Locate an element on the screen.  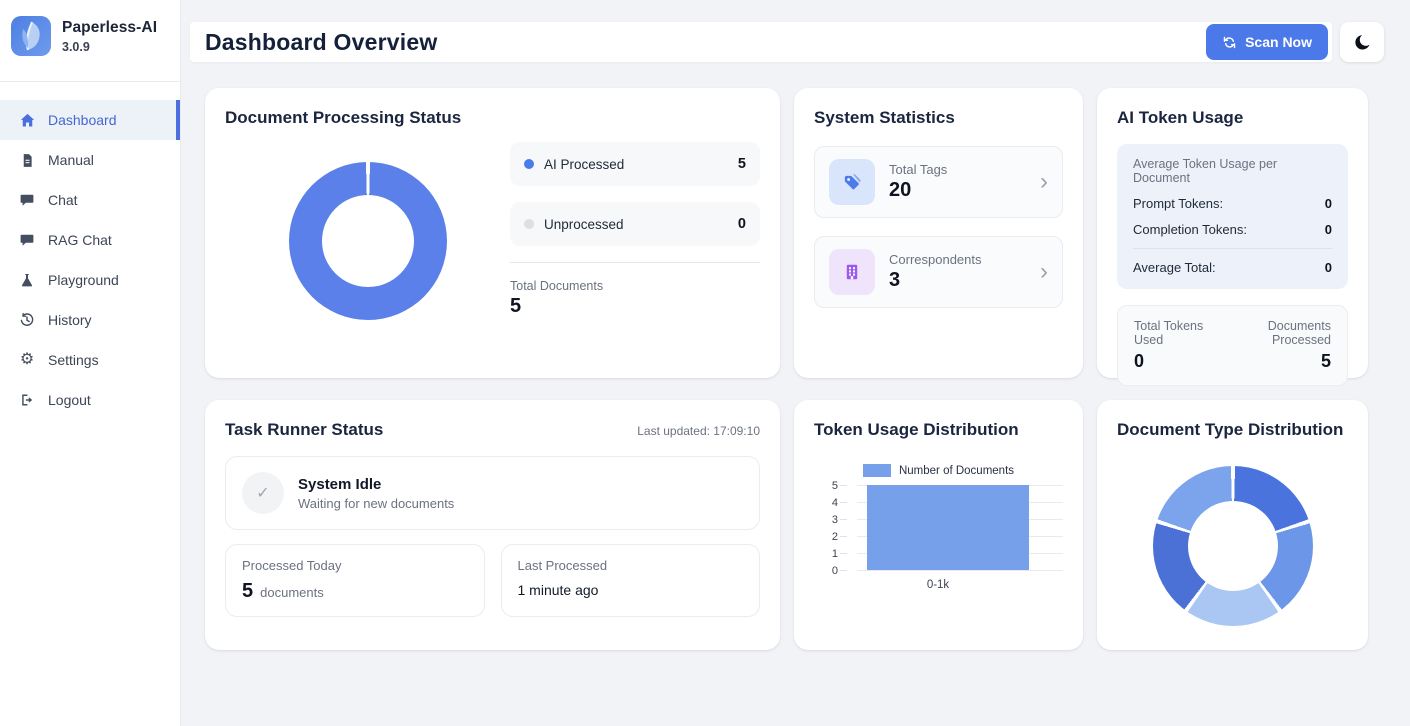
total-tokens-label: Total Tokens Used is located at coordinates (1169, 333).